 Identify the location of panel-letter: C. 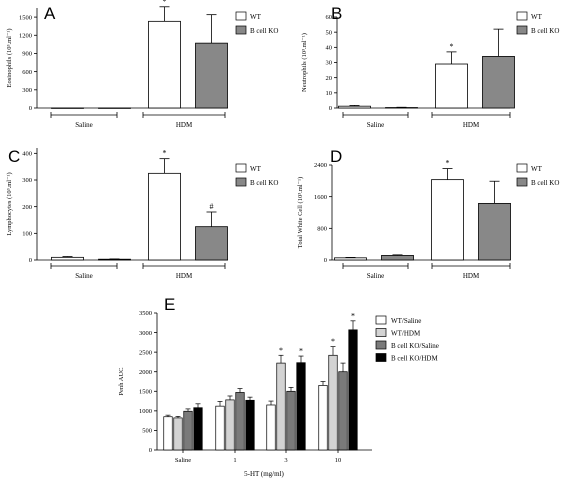
(14, 156).